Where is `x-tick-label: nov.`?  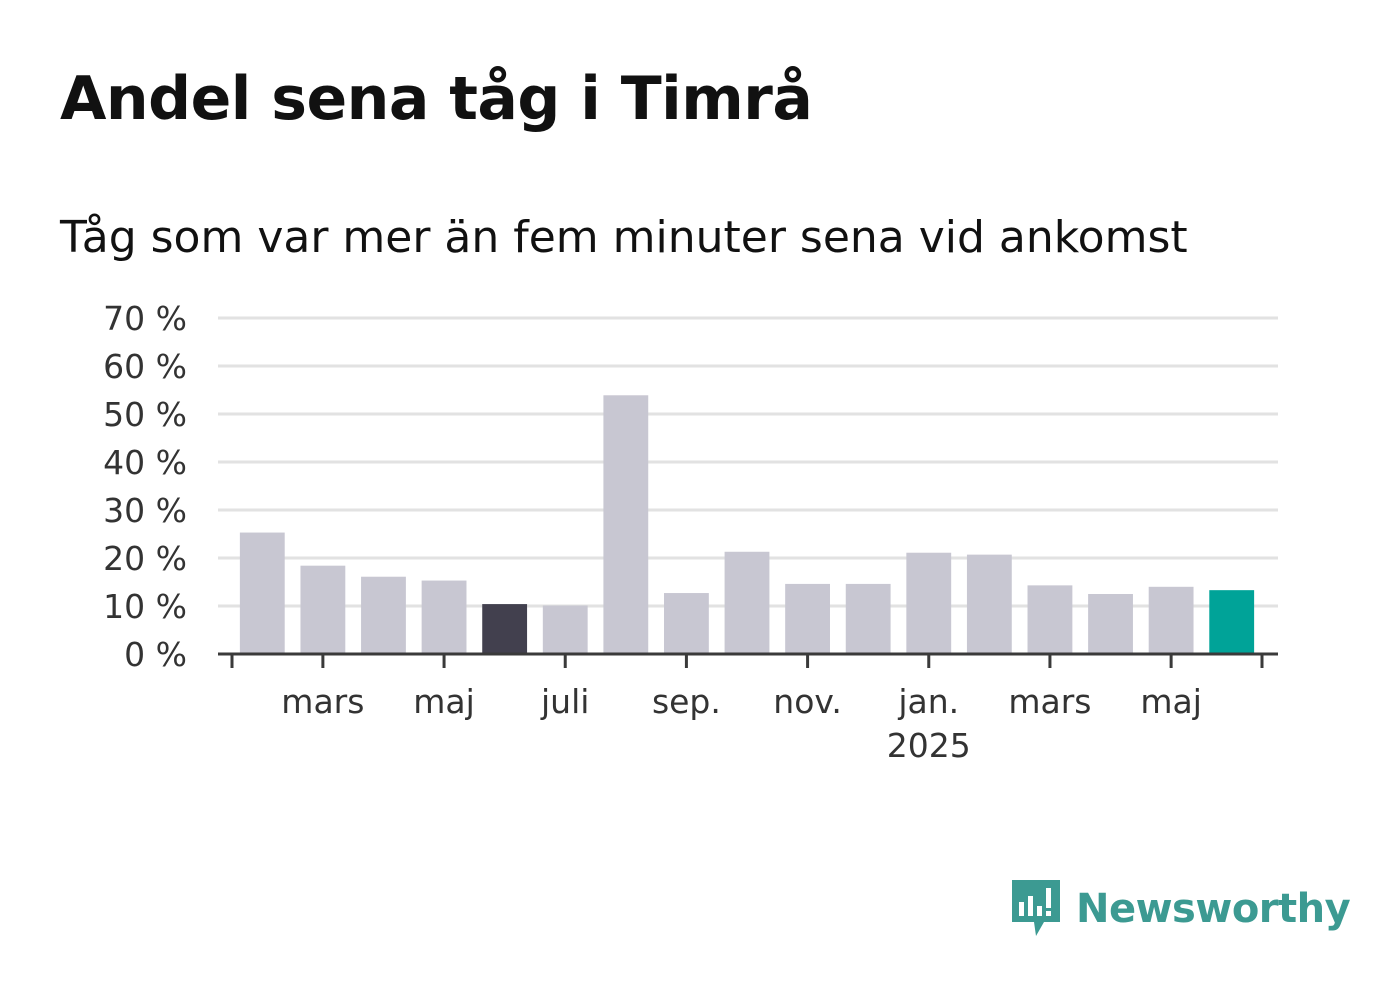 x-tick-label: nov. is located at coordinates (807, 701).